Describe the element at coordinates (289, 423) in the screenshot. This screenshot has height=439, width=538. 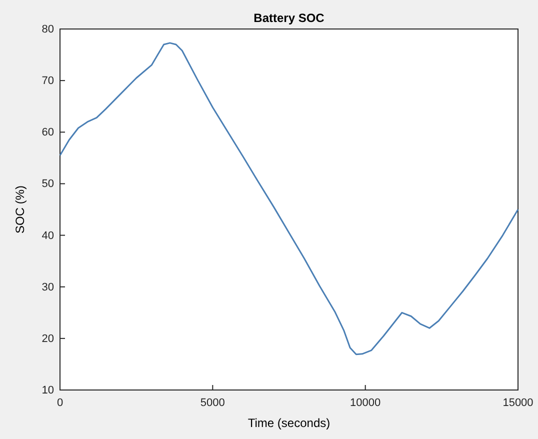
I see `x-axis-title: Time (seconds)` at that location.